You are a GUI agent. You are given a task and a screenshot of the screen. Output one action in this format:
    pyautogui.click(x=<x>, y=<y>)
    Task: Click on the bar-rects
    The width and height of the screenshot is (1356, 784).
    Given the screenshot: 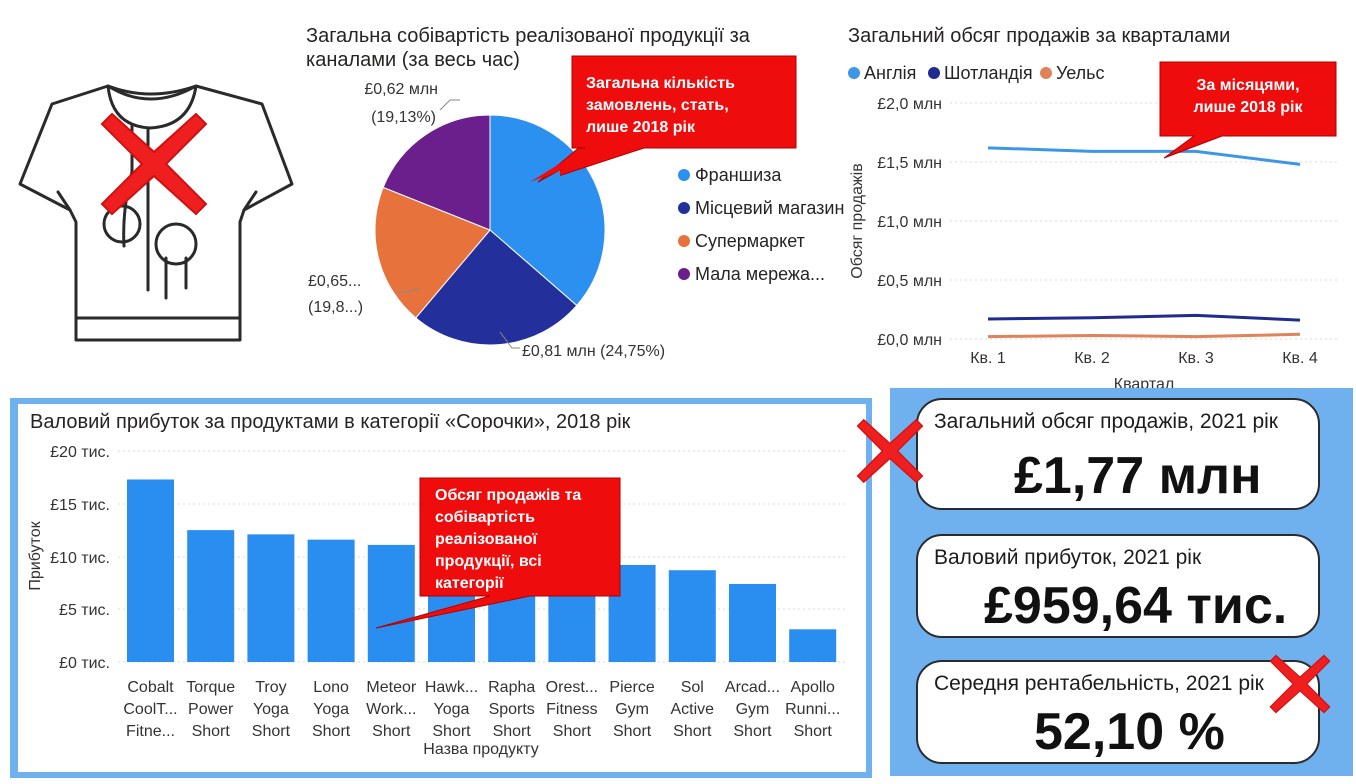 What is the action you would take?
    pyautogui.click(x=482, y=570)
    